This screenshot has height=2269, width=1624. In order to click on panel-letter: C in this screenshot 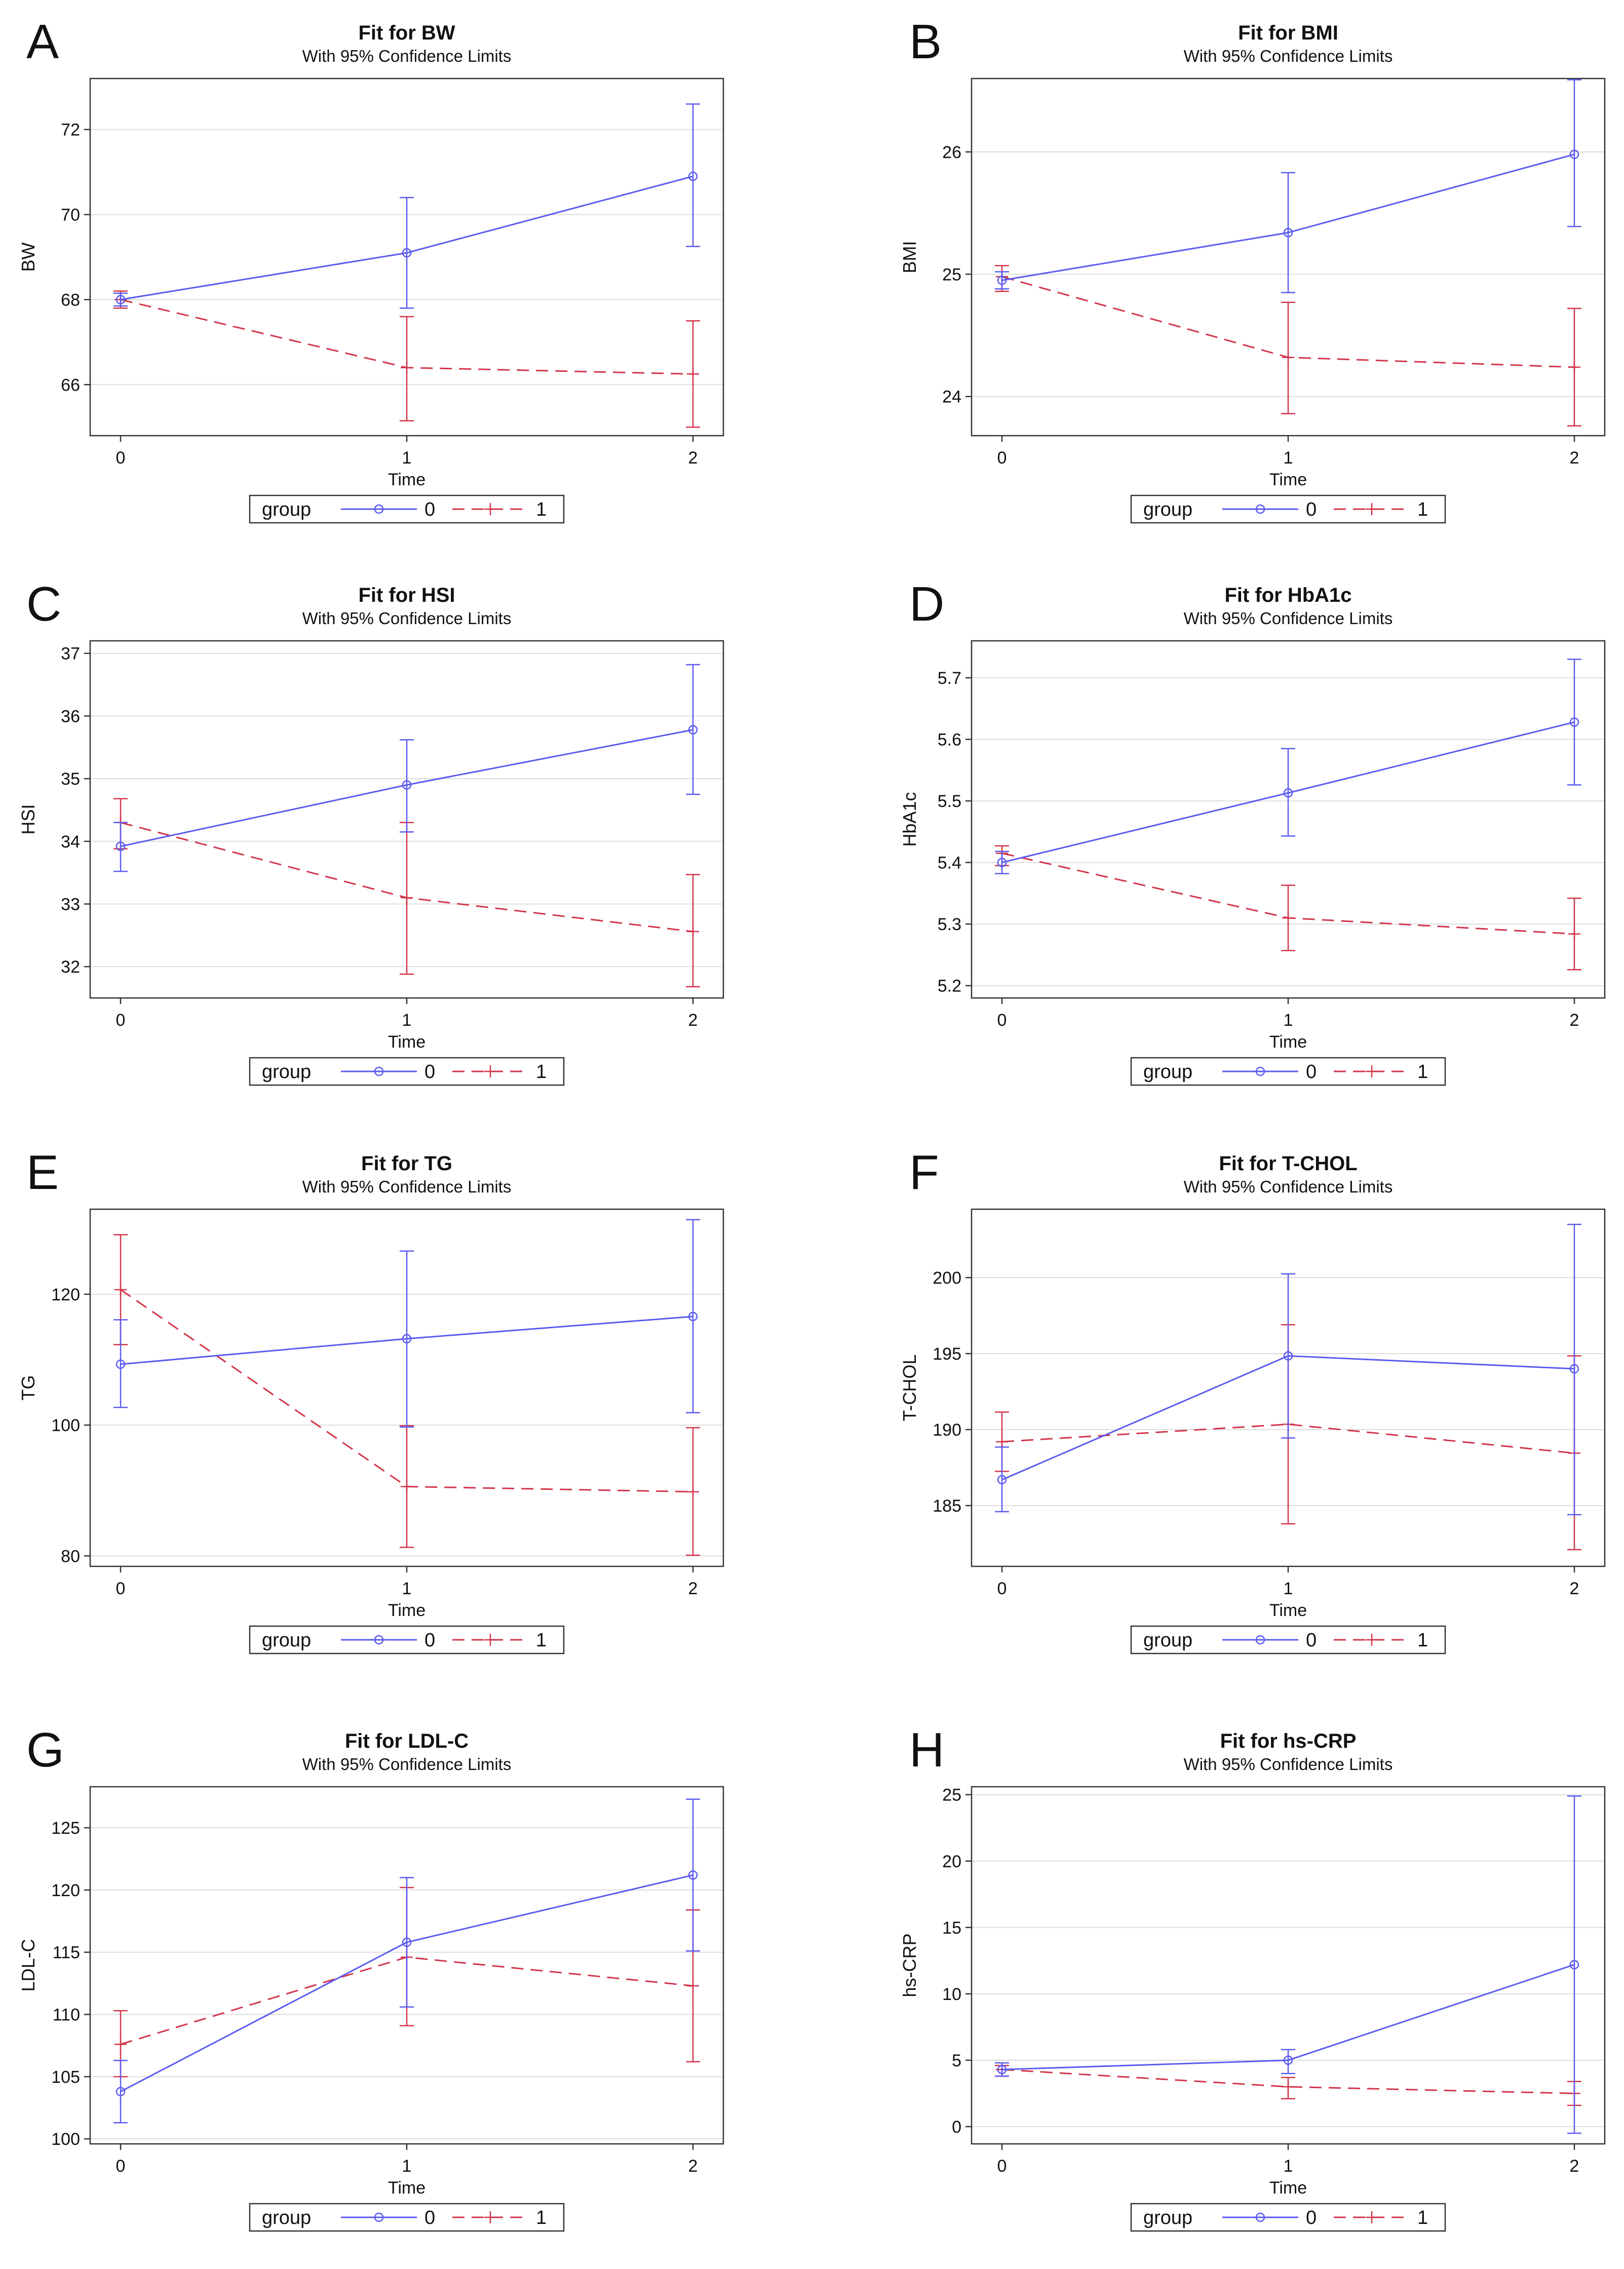, I will do `click(43, 604)`.